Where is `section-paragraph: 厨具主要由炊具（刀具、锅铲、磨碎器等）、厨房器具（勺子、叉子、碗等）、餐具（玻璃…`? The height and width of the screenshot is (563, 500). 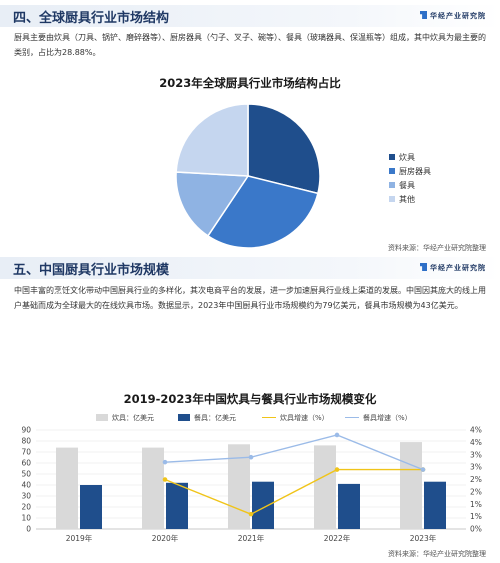 section-paragraph: 厨具主要由炊具（刀具、锅铲、磨碎器等）、厨房器具（勺子、叉子、碗等）、餐具（玻璃… is located at coordinates (250, 45).